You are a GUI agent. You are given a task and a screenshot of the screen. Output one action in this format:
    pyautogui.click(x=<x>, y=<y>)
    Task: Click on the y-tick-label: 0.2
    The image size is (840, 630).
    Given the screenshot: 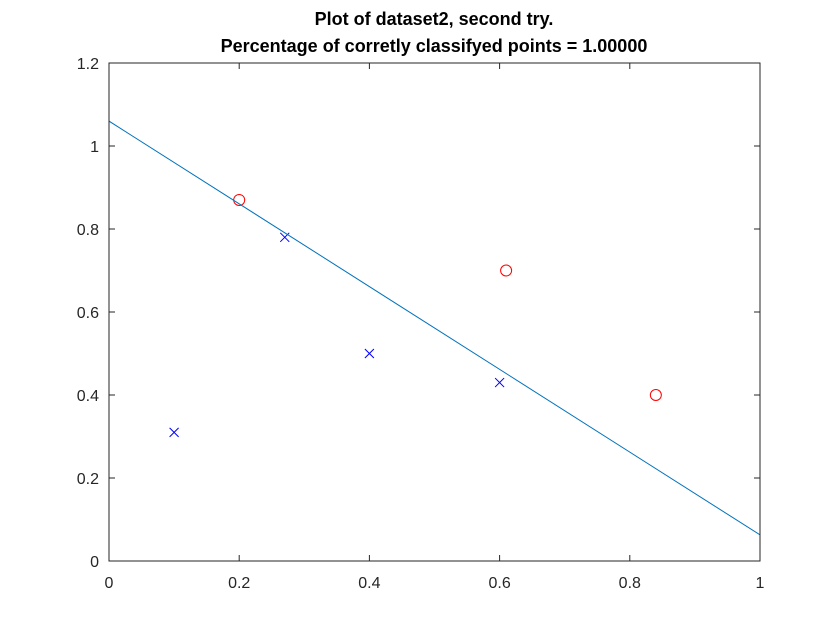 What is the action you would take?
    pyautogui.click(x=88, y=479)
    